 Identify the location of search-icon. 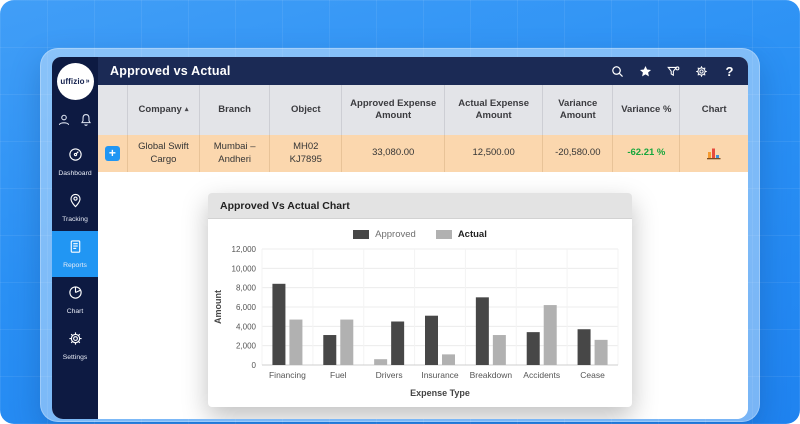
(617, 71).